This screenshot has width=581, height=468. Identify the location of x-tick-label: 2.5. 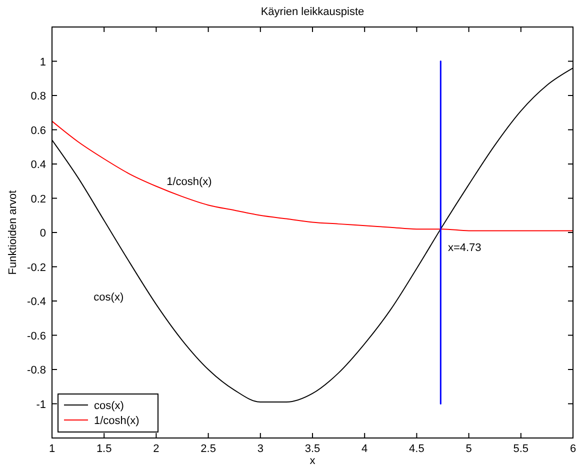
(208, 449).